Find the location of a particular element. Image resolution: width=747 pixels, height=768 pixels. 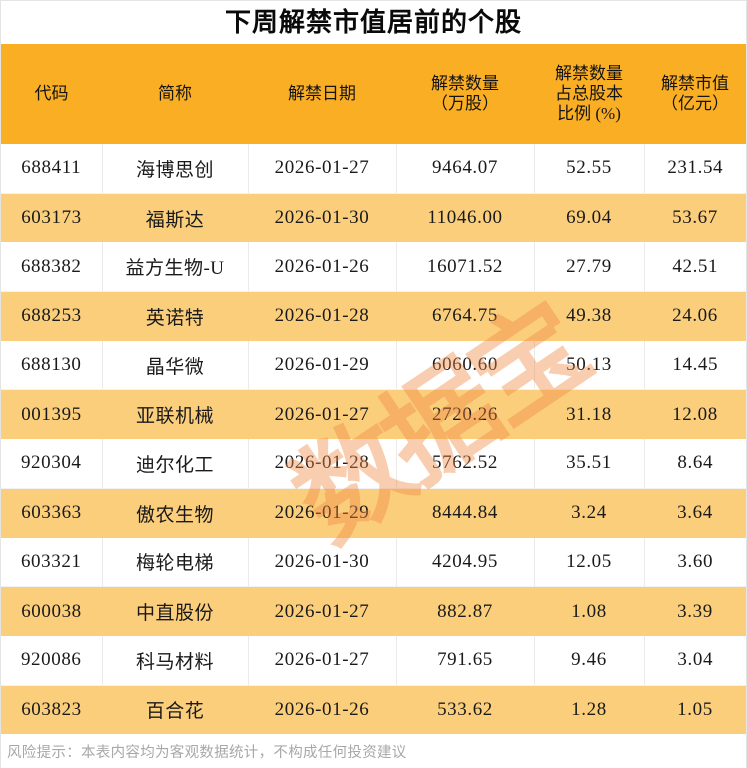

cell-stock-name: 傲农生物 is located at coordinates (174, 515).